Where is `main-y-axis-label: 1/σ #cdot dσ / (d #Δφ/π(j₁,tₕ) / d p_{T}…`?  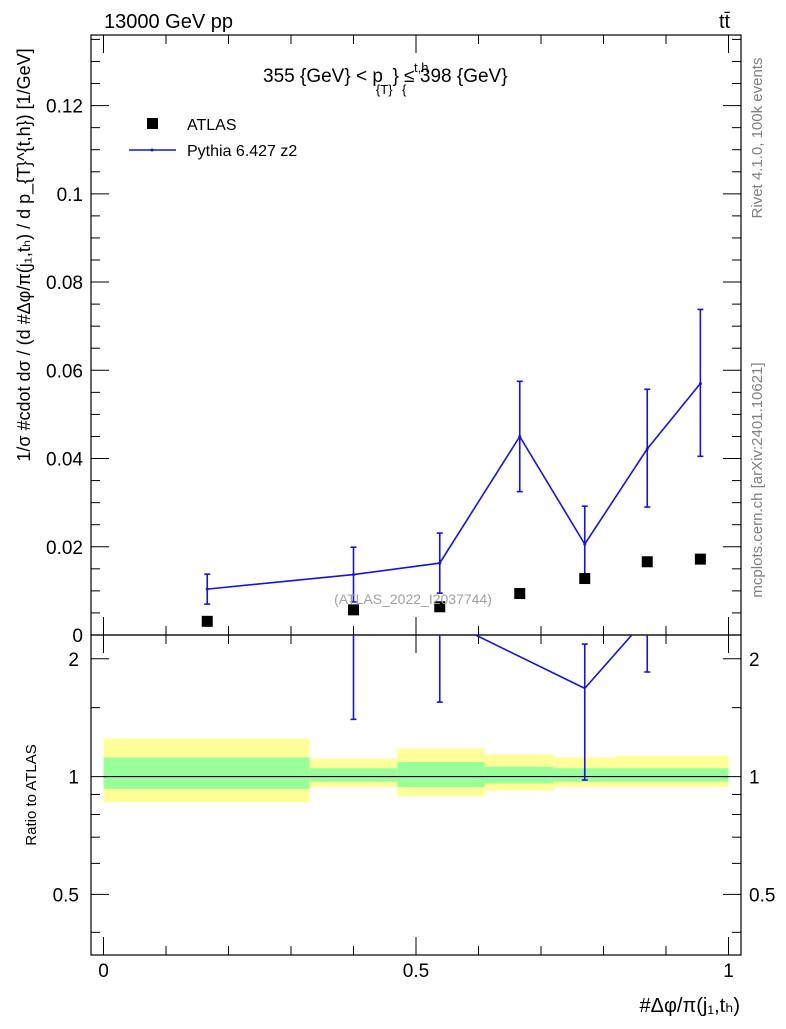
main-y-axis-label: 1/σ #cdot dσ / (d #Δφ/π(j₁,tₕ) / d p_{T}… is located at coordinates (24, 254).